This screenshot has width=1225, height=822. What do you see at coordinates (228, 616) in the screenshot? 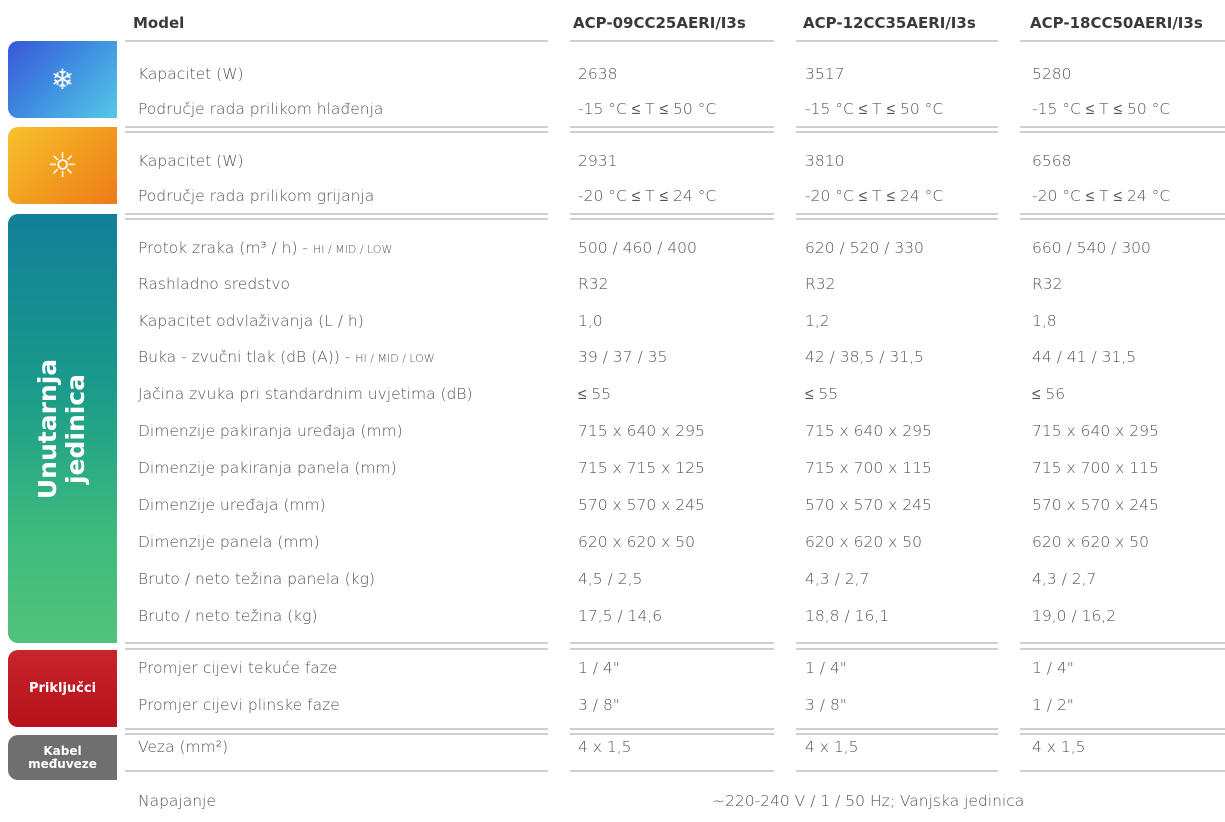
I see `row-label: Bruto / neto težina (kg)` at bounding box center [228, 616].